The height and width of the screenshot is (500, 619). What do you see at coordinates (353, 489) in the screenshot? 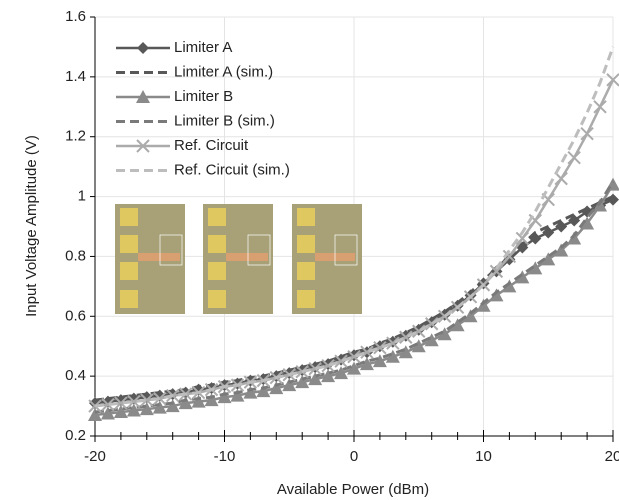
I see `x-axis-label: Available Power (dBm)` at bounding box center [353, 489].